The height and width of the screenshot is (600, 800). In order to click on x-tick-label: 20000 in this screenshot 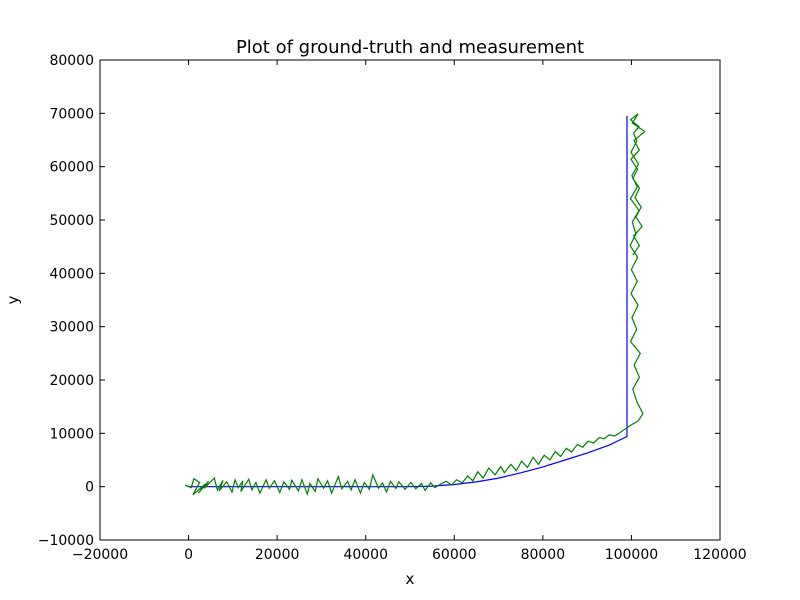, I will do `click(277, 555)`.